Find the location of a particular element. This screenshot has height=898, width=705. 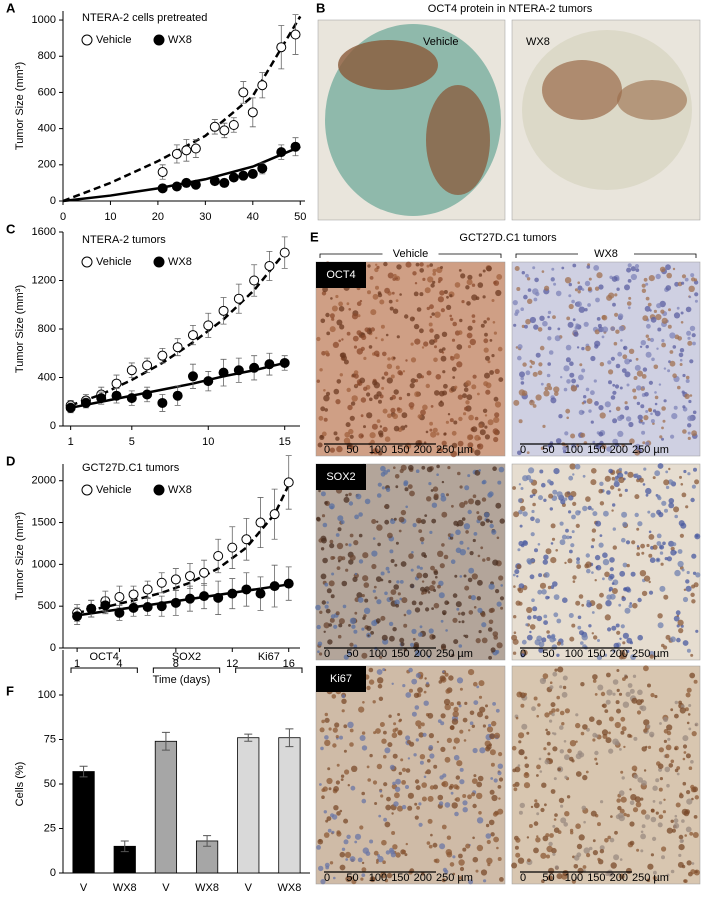

y-tick-label: 800 is located at coordinates (47, 329).